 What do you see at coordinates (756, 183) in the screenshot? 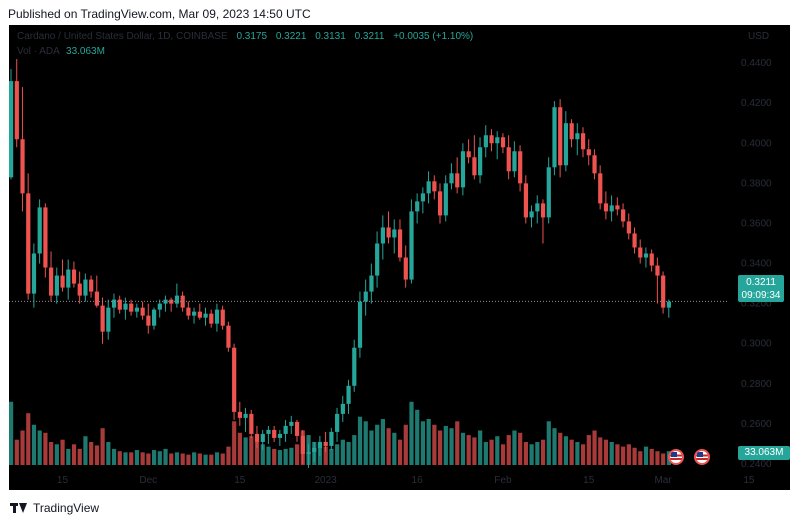
I see `price-tick-label: 0.3800` at bounding box center [756, 183].